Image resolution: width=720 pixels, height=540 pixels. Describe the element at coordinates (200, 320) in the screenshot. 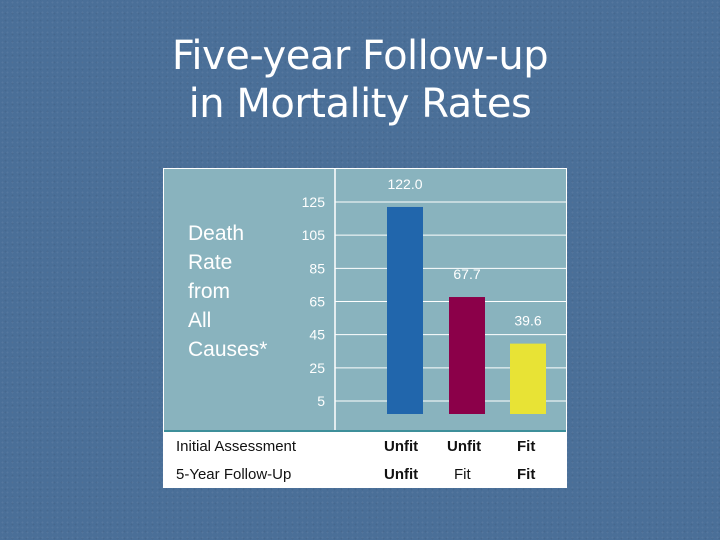

I see `y-label-line: All` at that location.